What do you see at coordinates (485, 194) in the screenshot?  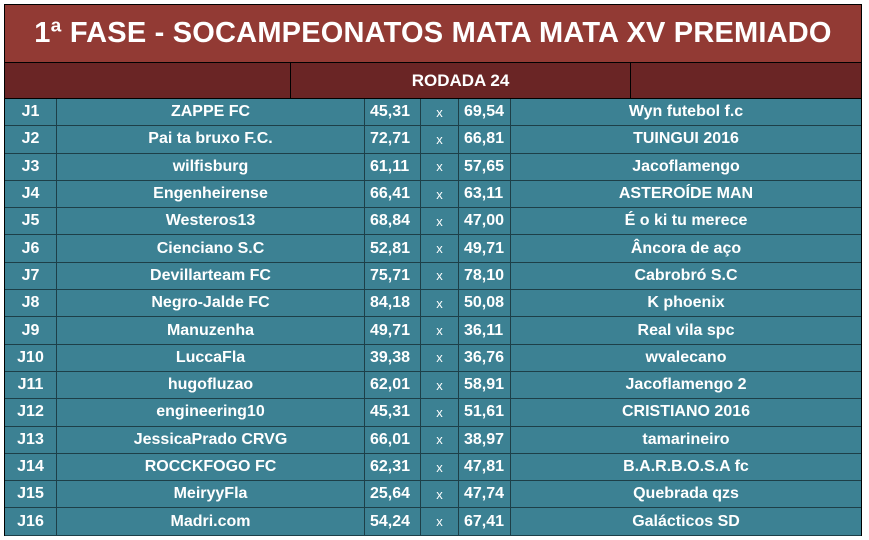 I see `away-score: 63,11` at bounding box center [485, 194].